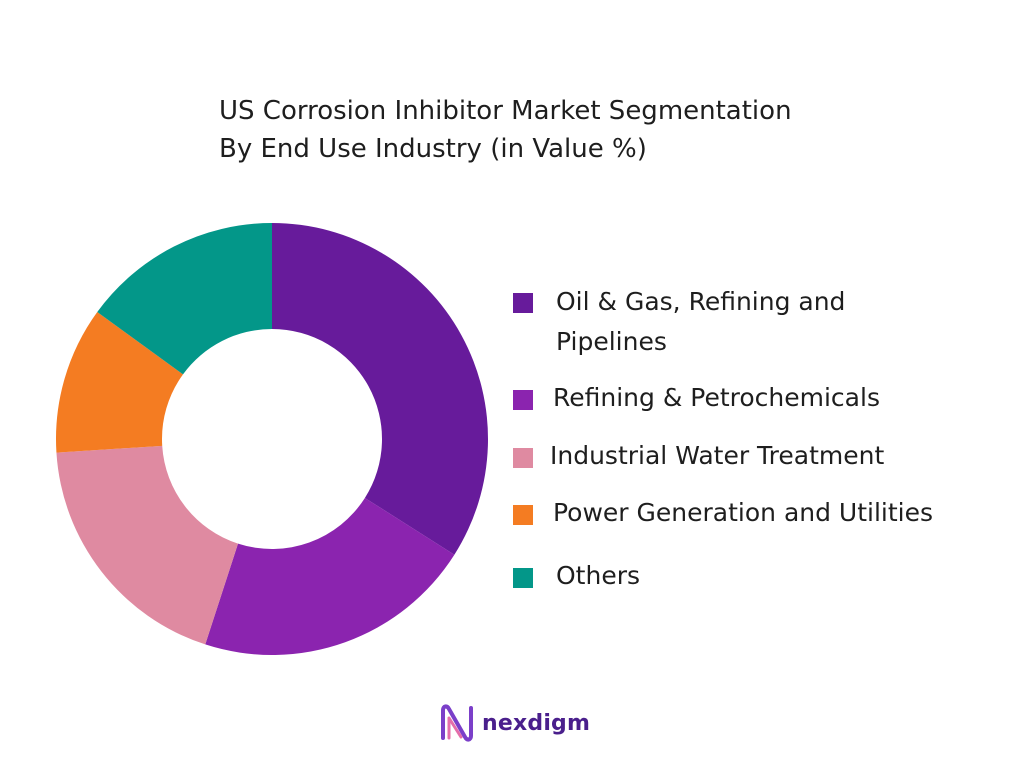 The image size is (1024, 768). I want to click on donut-slice-power-generation-and-utilities, so click(120, 382).